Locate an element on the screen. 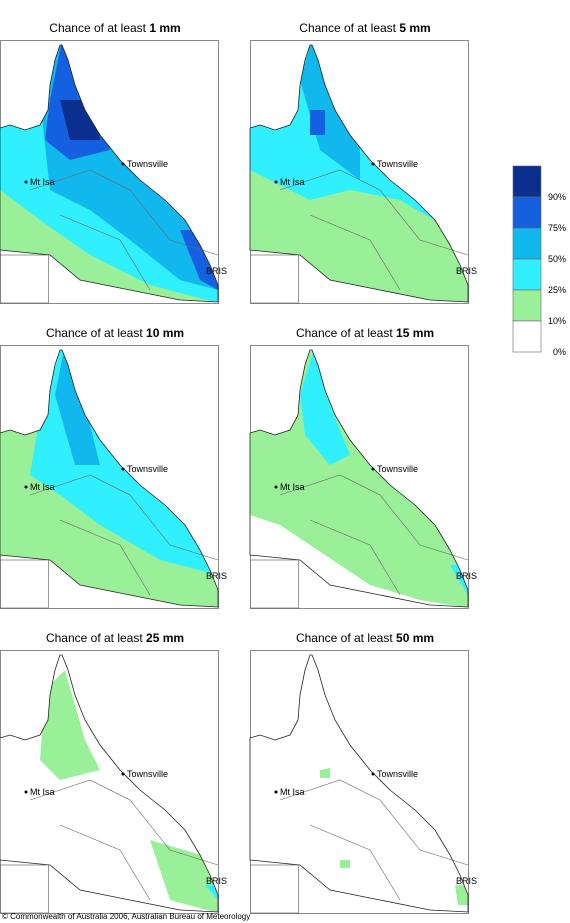 This screenshot has width=570, height=923. panel-title: Chance of at least 25 mm is located at coordinates (115, 638).